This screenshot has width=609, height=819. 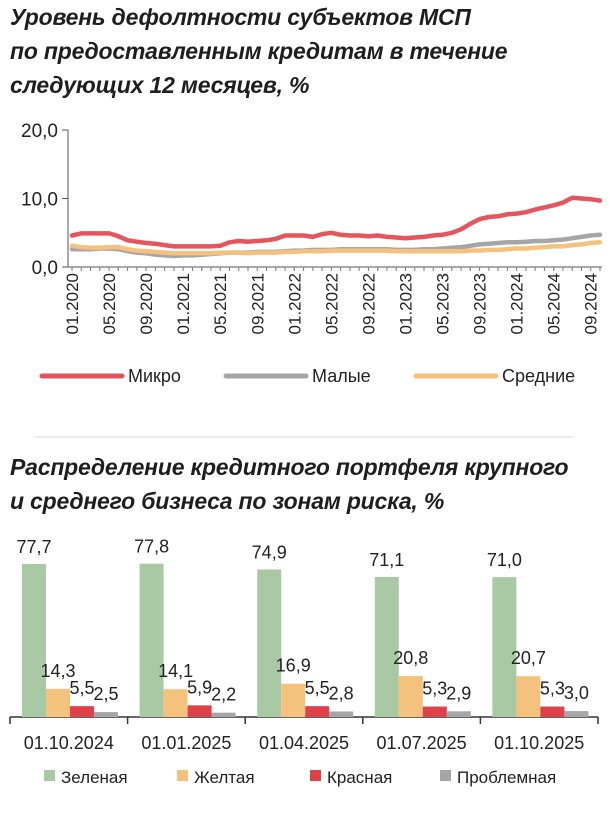 I want to click on legend-swatch-Зеленая, so click(x=49, y=775).